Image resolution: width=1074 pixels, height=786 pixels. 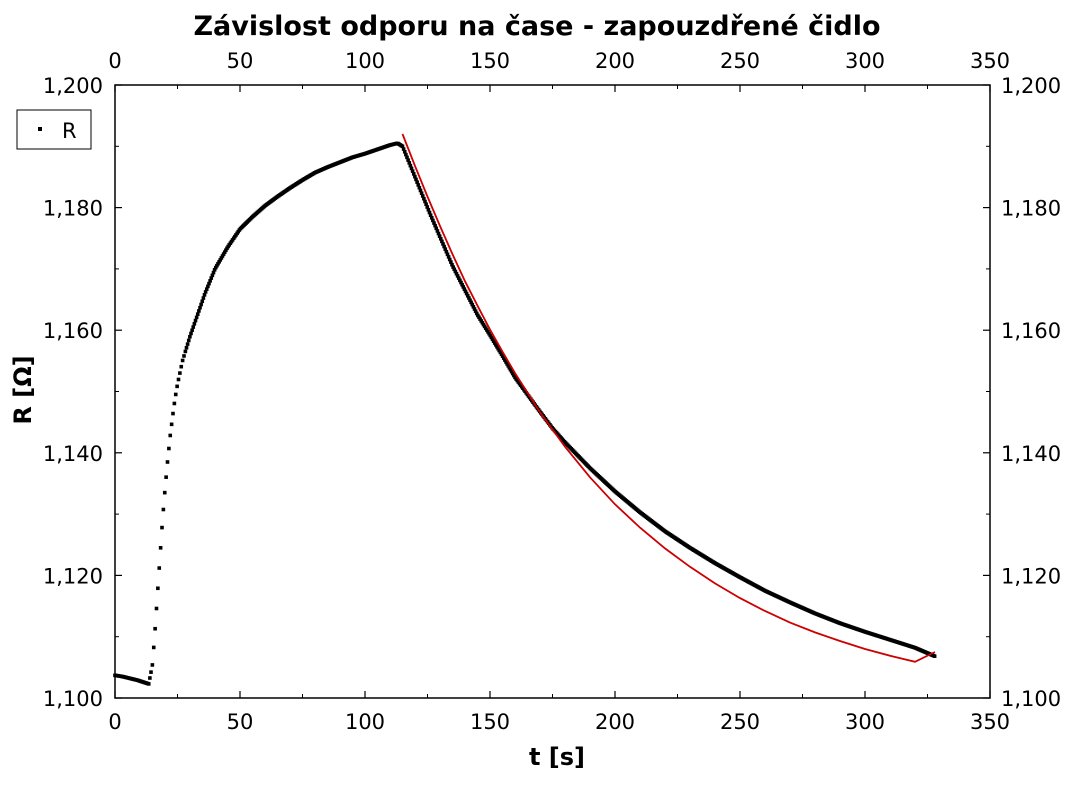 What do you see at coordinates (73, 454) in the screenshot?
I see `y-tick-label-left: 1,140` at bounding box center [73, 454].